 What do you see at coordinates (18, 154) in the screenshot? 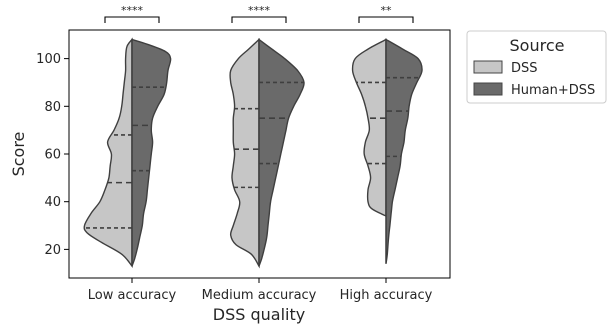
I see `y-axis-title: Score` at bounding box center [18, 154].